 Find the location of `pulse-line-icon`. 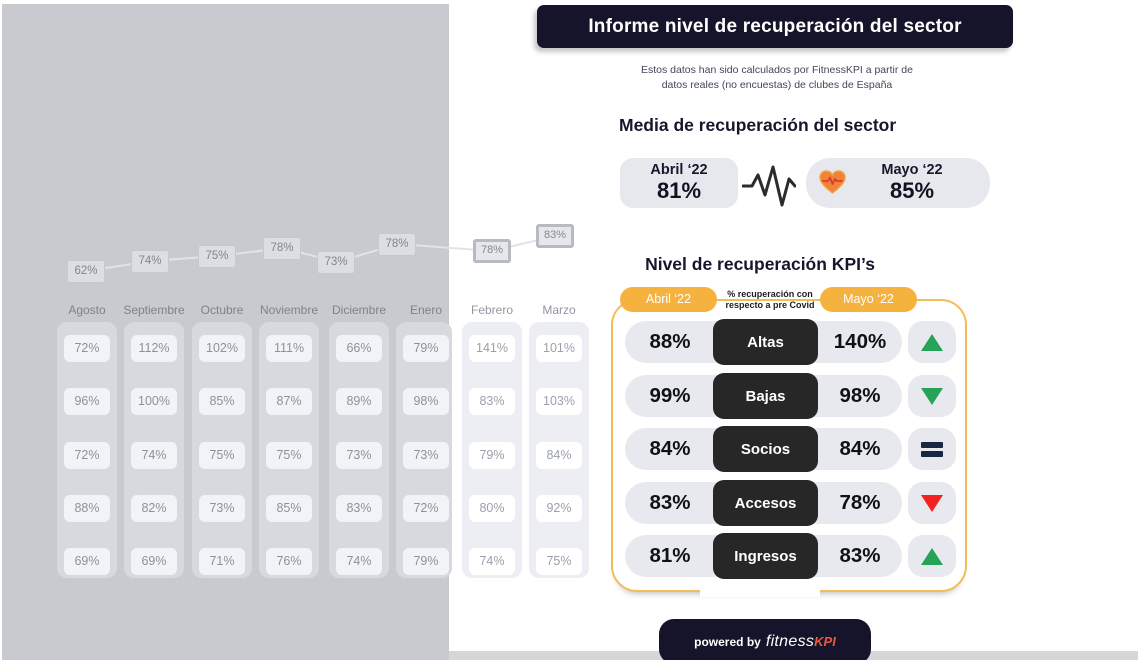

pulse-line-icon is located at coordinates (769, 186).